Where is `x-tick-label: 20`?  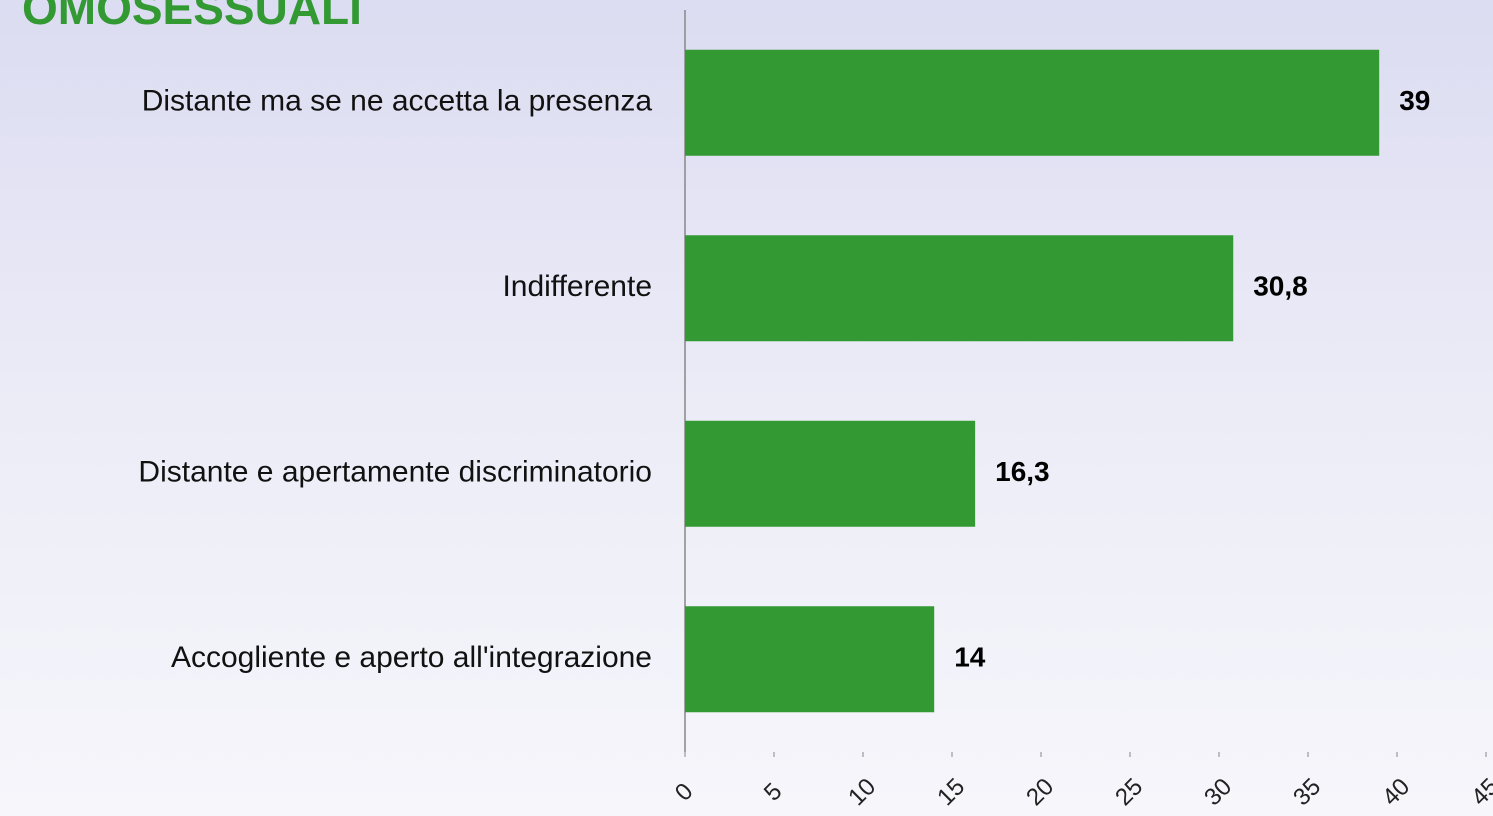
x-tick-label: 20 is located at coordinates (1040, 792).